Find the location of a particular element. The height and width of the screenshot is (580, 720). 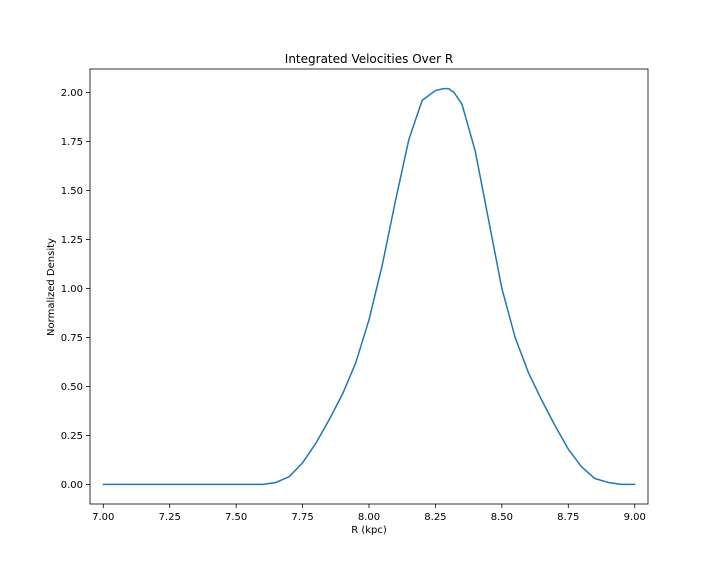

y-tick-label: 0.50 is located at coordinates (72, 387).